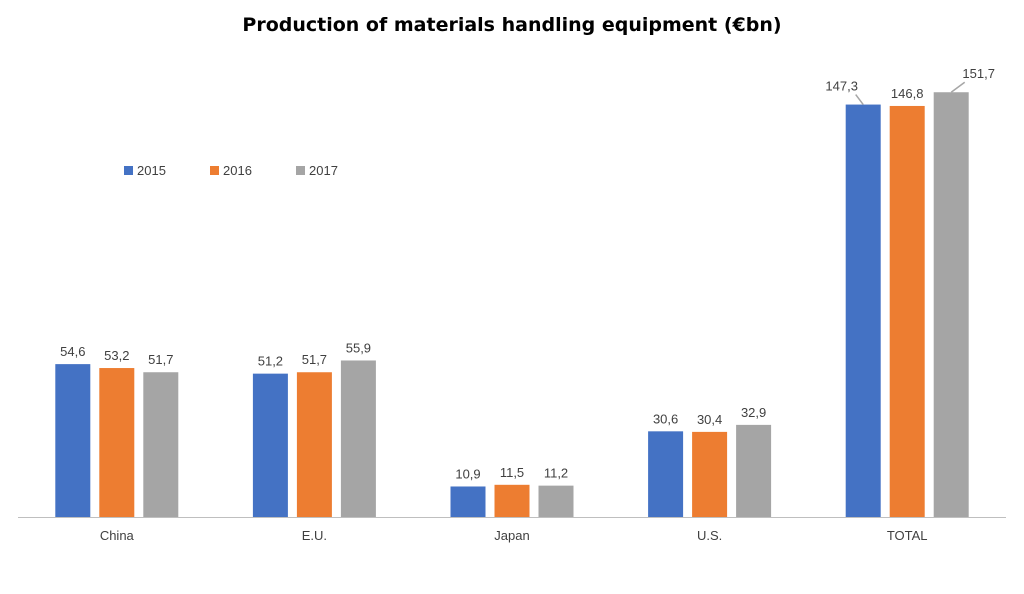  What do you see at coordinates (117, 535) in the screenshot?
I see `category-label-China: China` at bounding box center [117, 535].